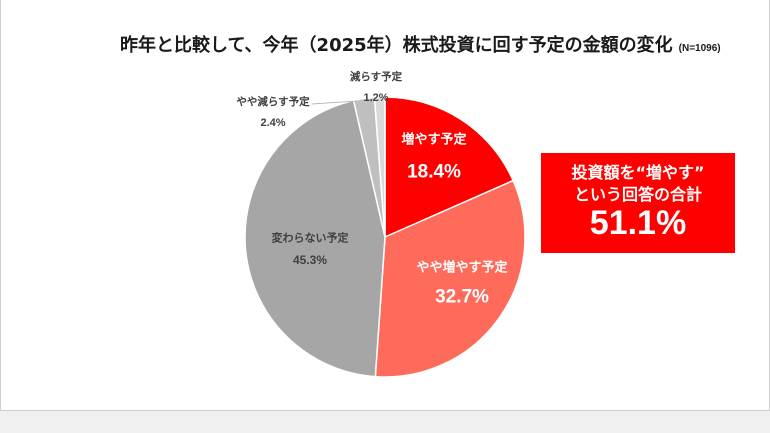 The height and width of the screenshot is (433, 770). I want to click on callout-line-2: という回答の合計, so click(637, 194).